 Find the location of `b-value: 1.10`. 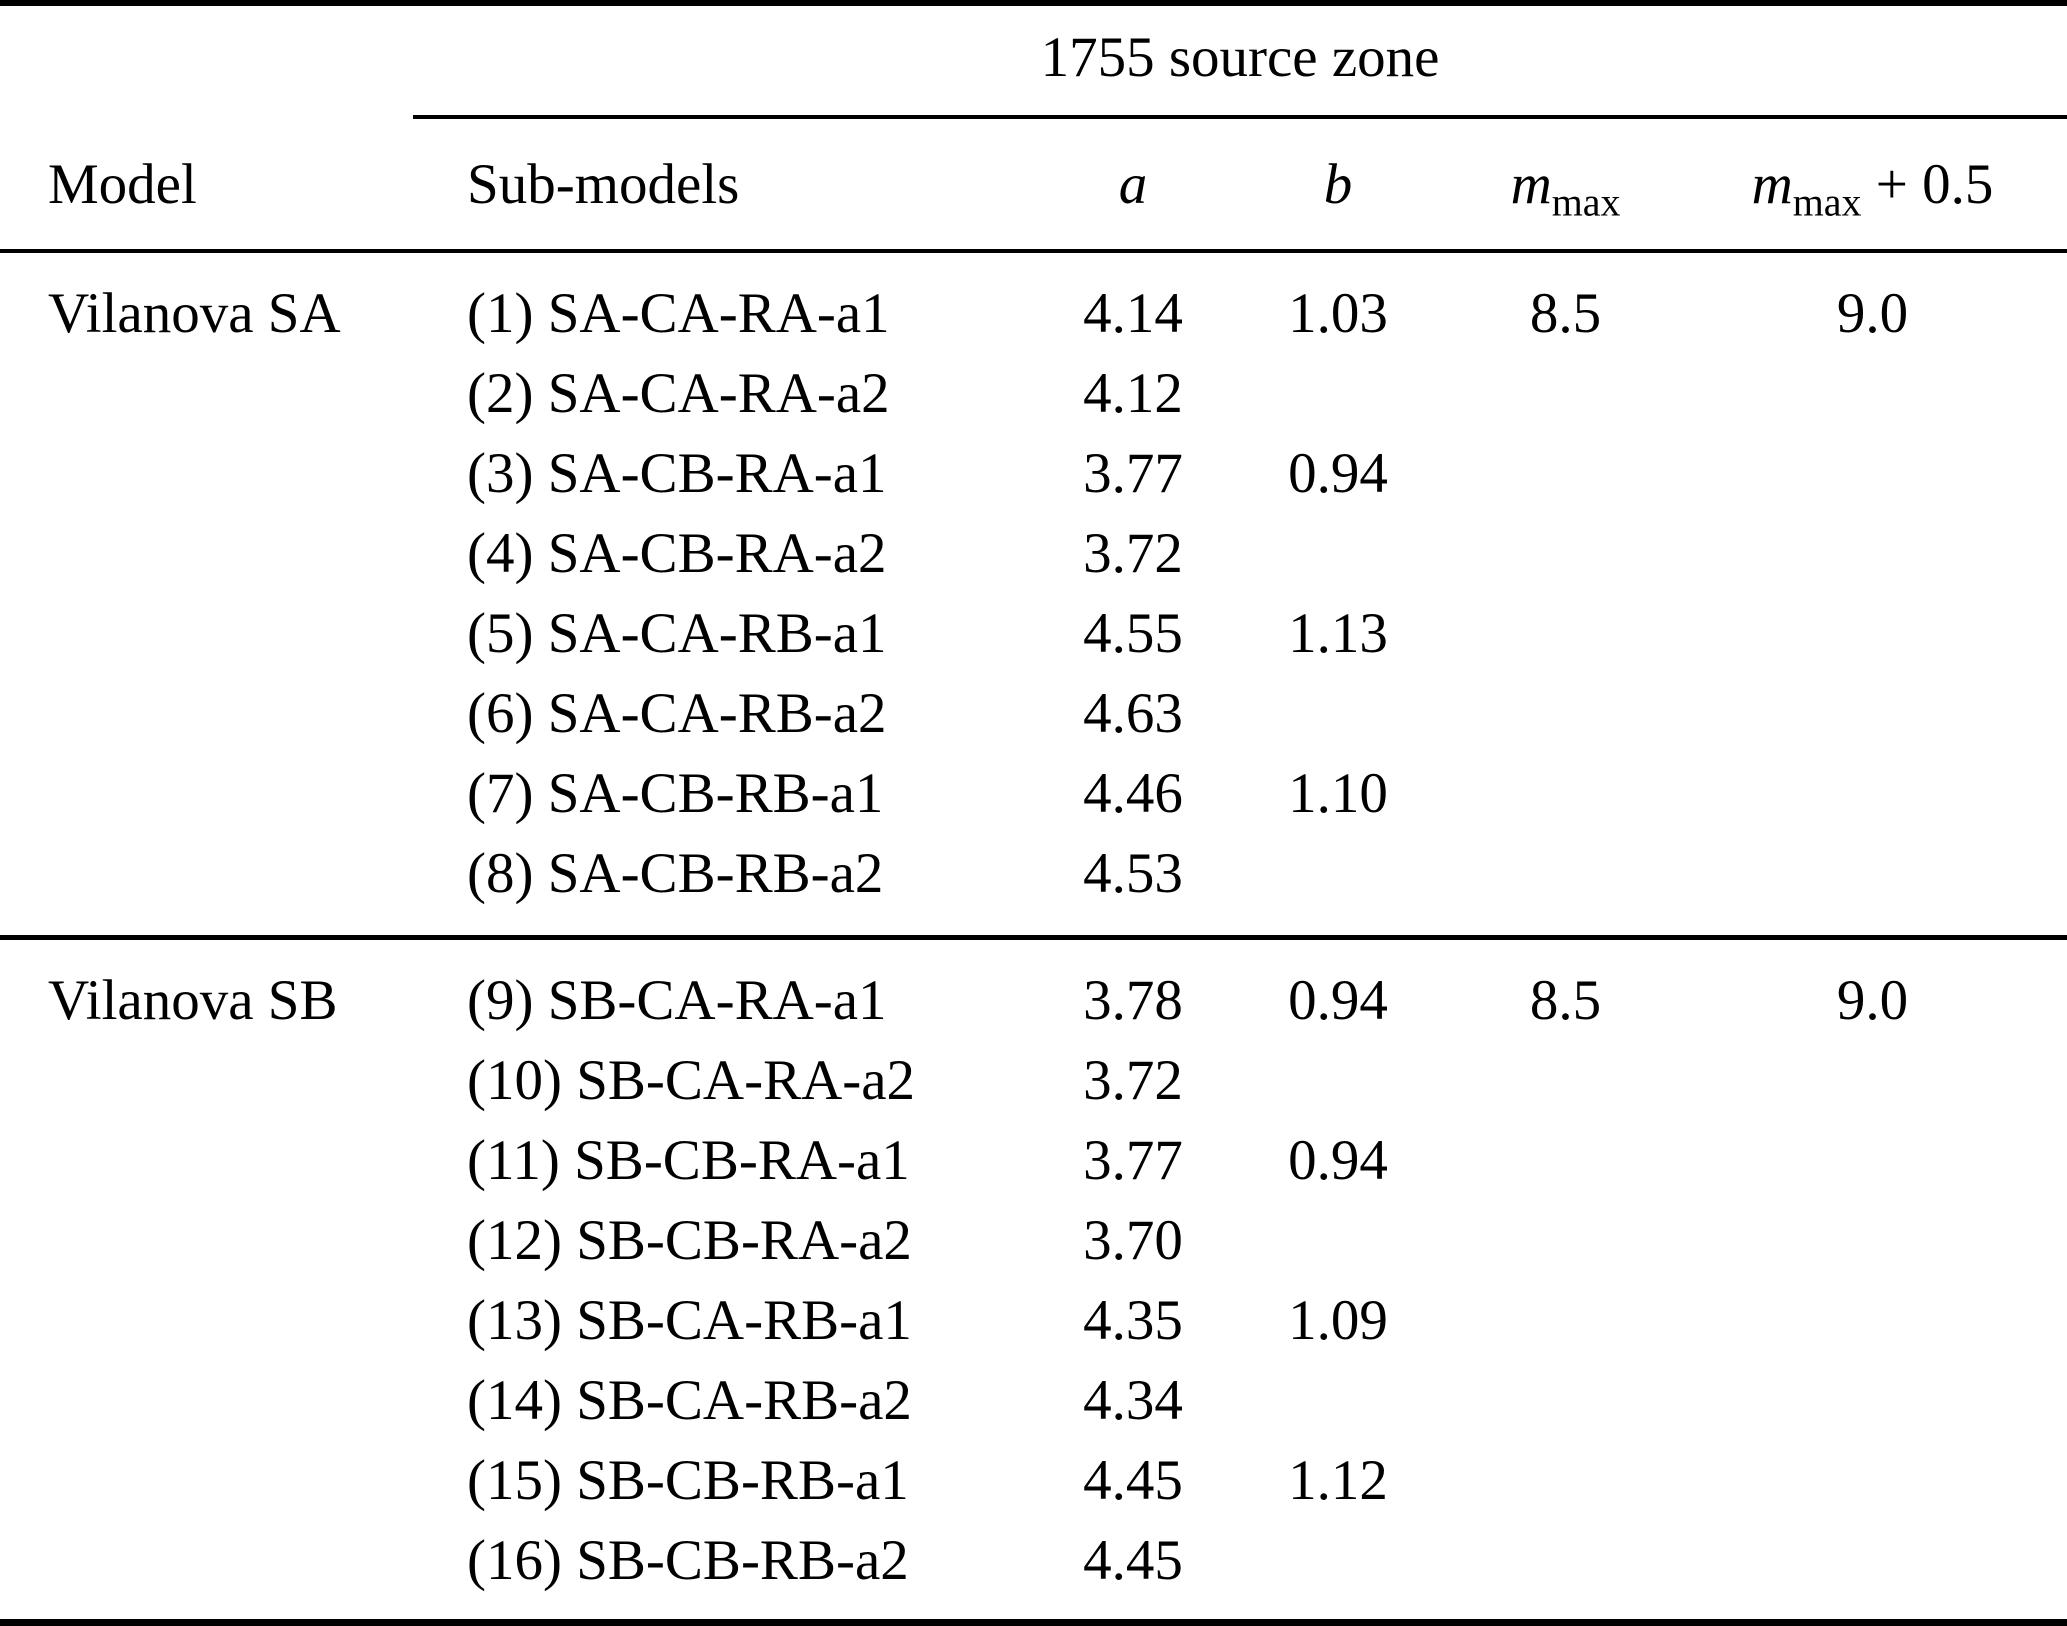

b-value: 1.10 is located at coordinates (1338, 793).